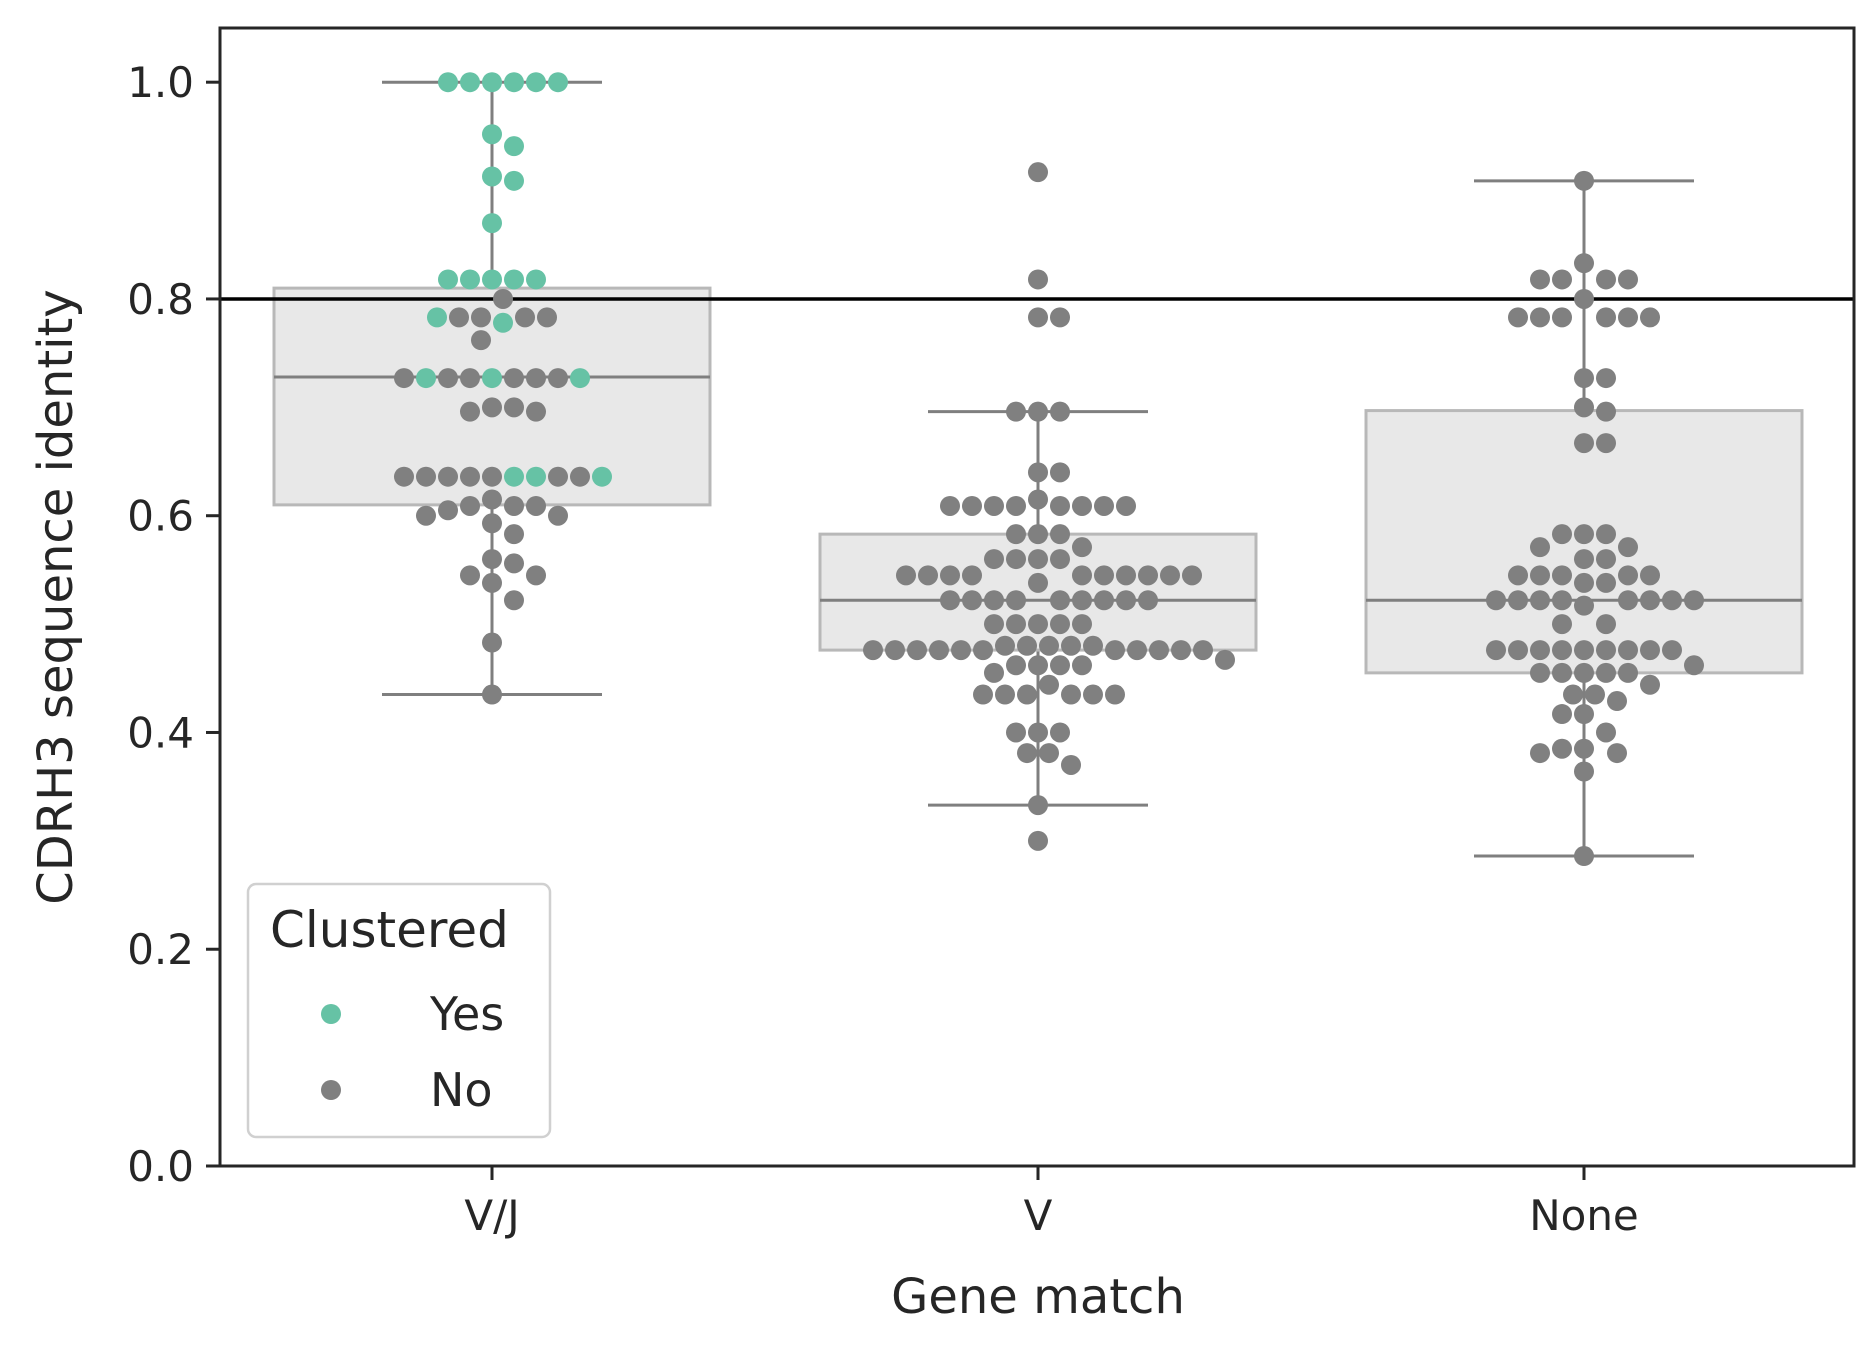 The image size is (1876, 1353). I want to click on y-axis-label: CDRH3 sequence identity, so click(56, 596).